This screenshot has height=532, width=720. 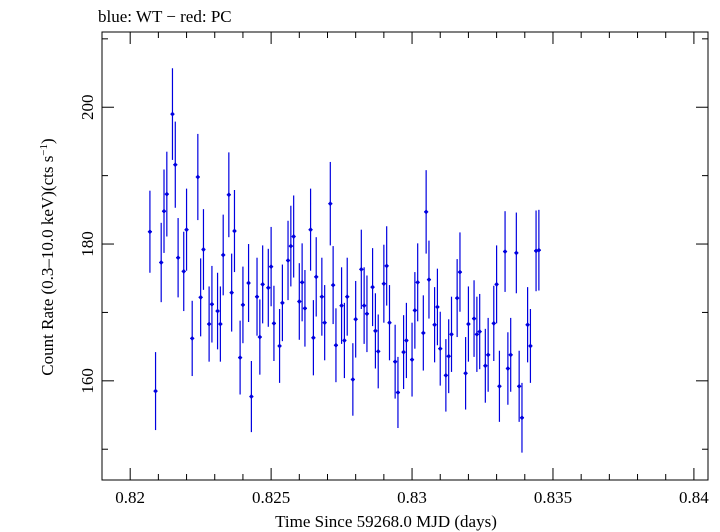 What do you see at coordinates (386, 521) in the screenshot?
I see `x-axis-label: Time Since 59268.0 MJD (days)` at bounding box center [386, 521].